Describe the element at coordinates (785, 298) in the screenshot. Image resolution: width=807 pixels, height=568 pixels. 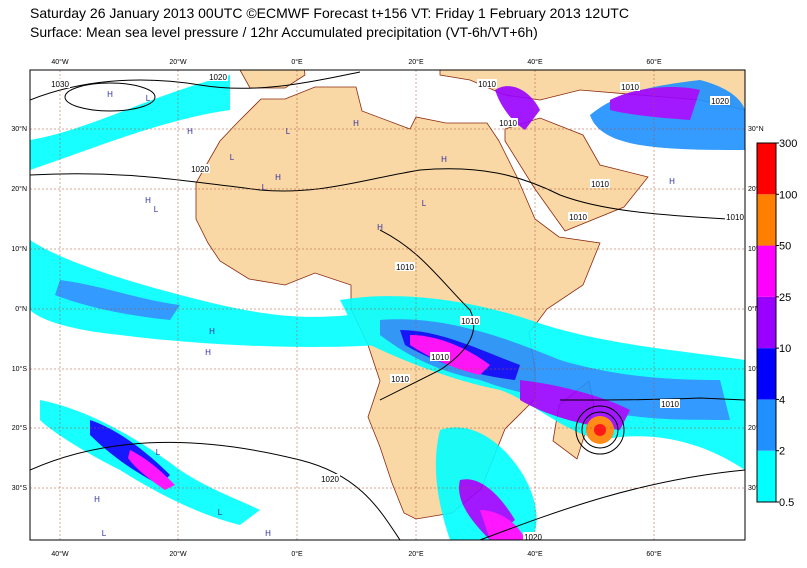
I see `colorbar-label: 25` at that location.